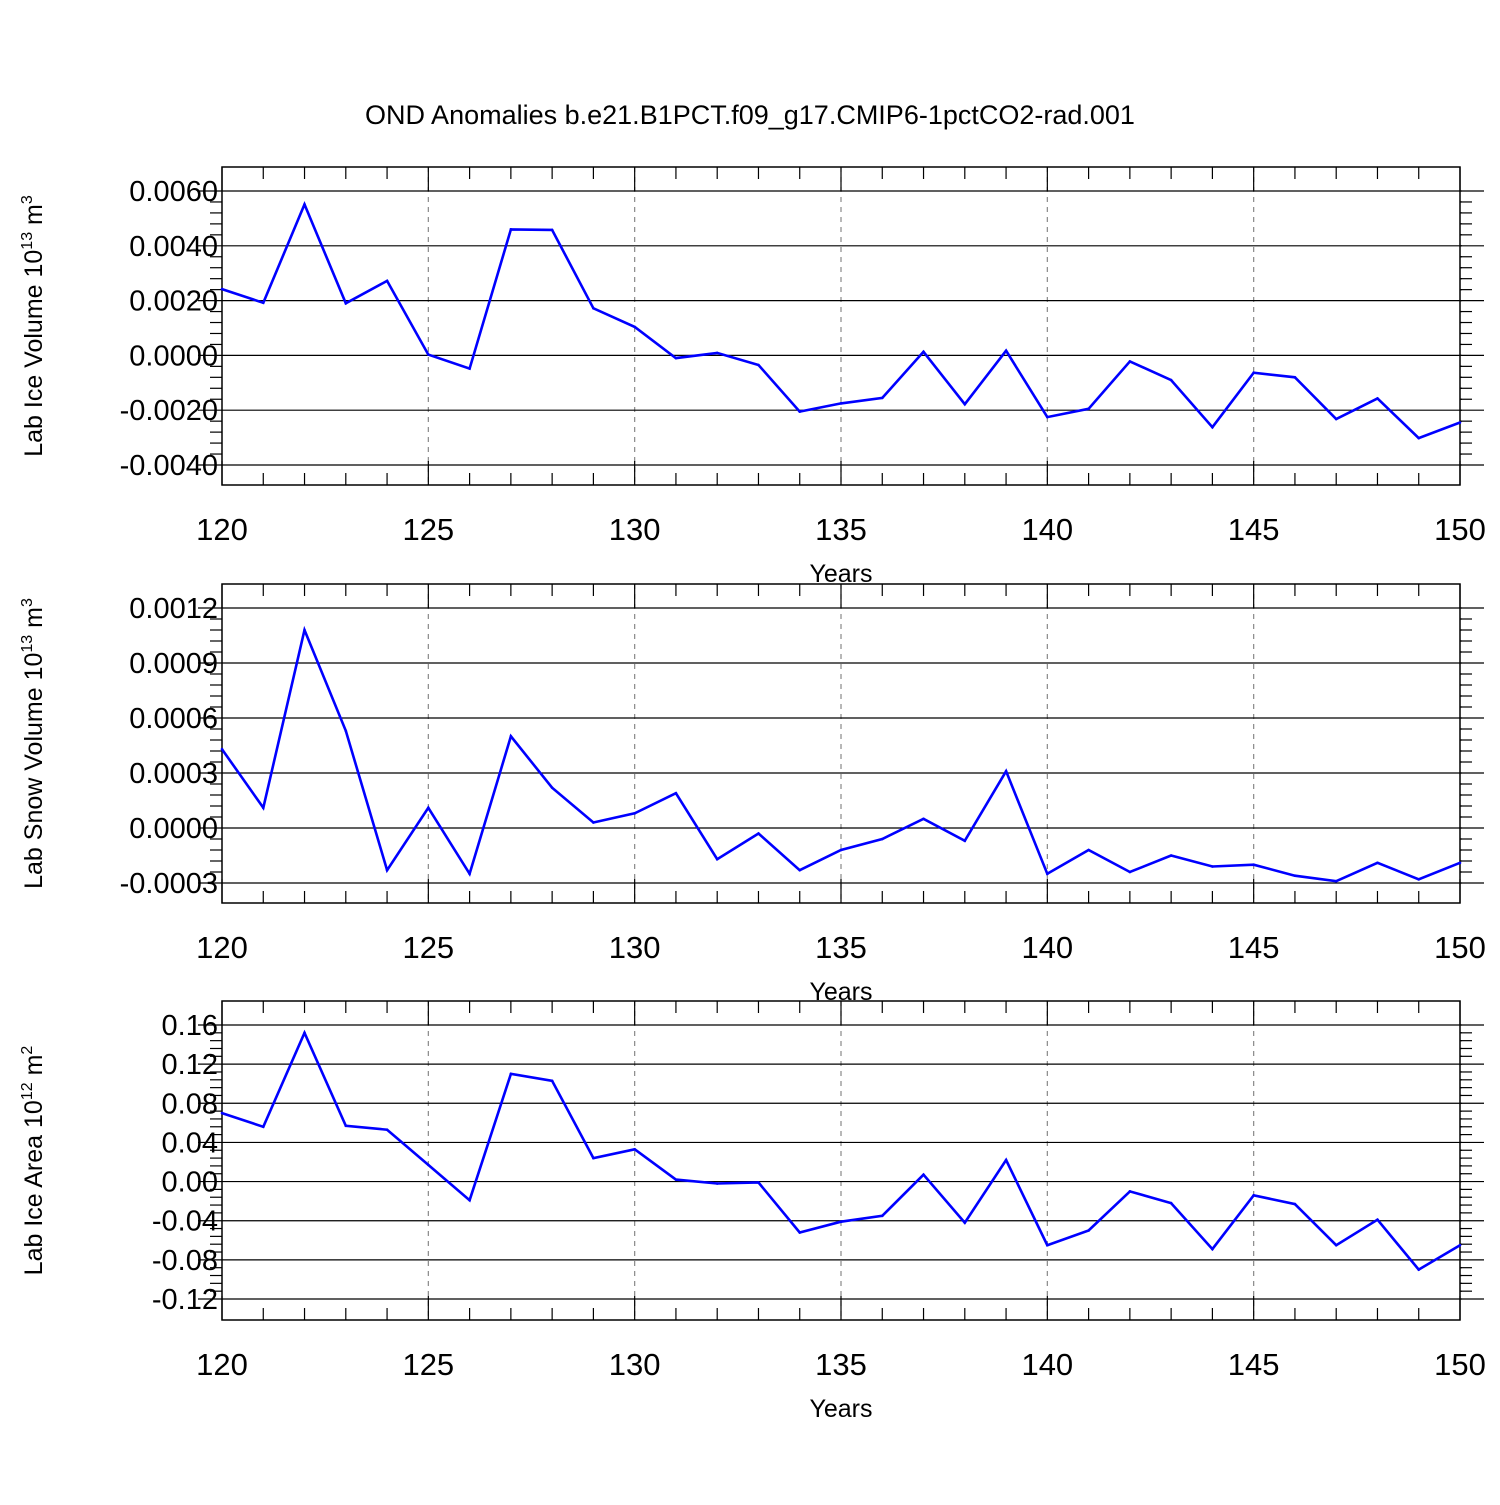 This screenshot has width=1500, height=1505. I want to click on x-tick-label: 145, so click(1254, 529).